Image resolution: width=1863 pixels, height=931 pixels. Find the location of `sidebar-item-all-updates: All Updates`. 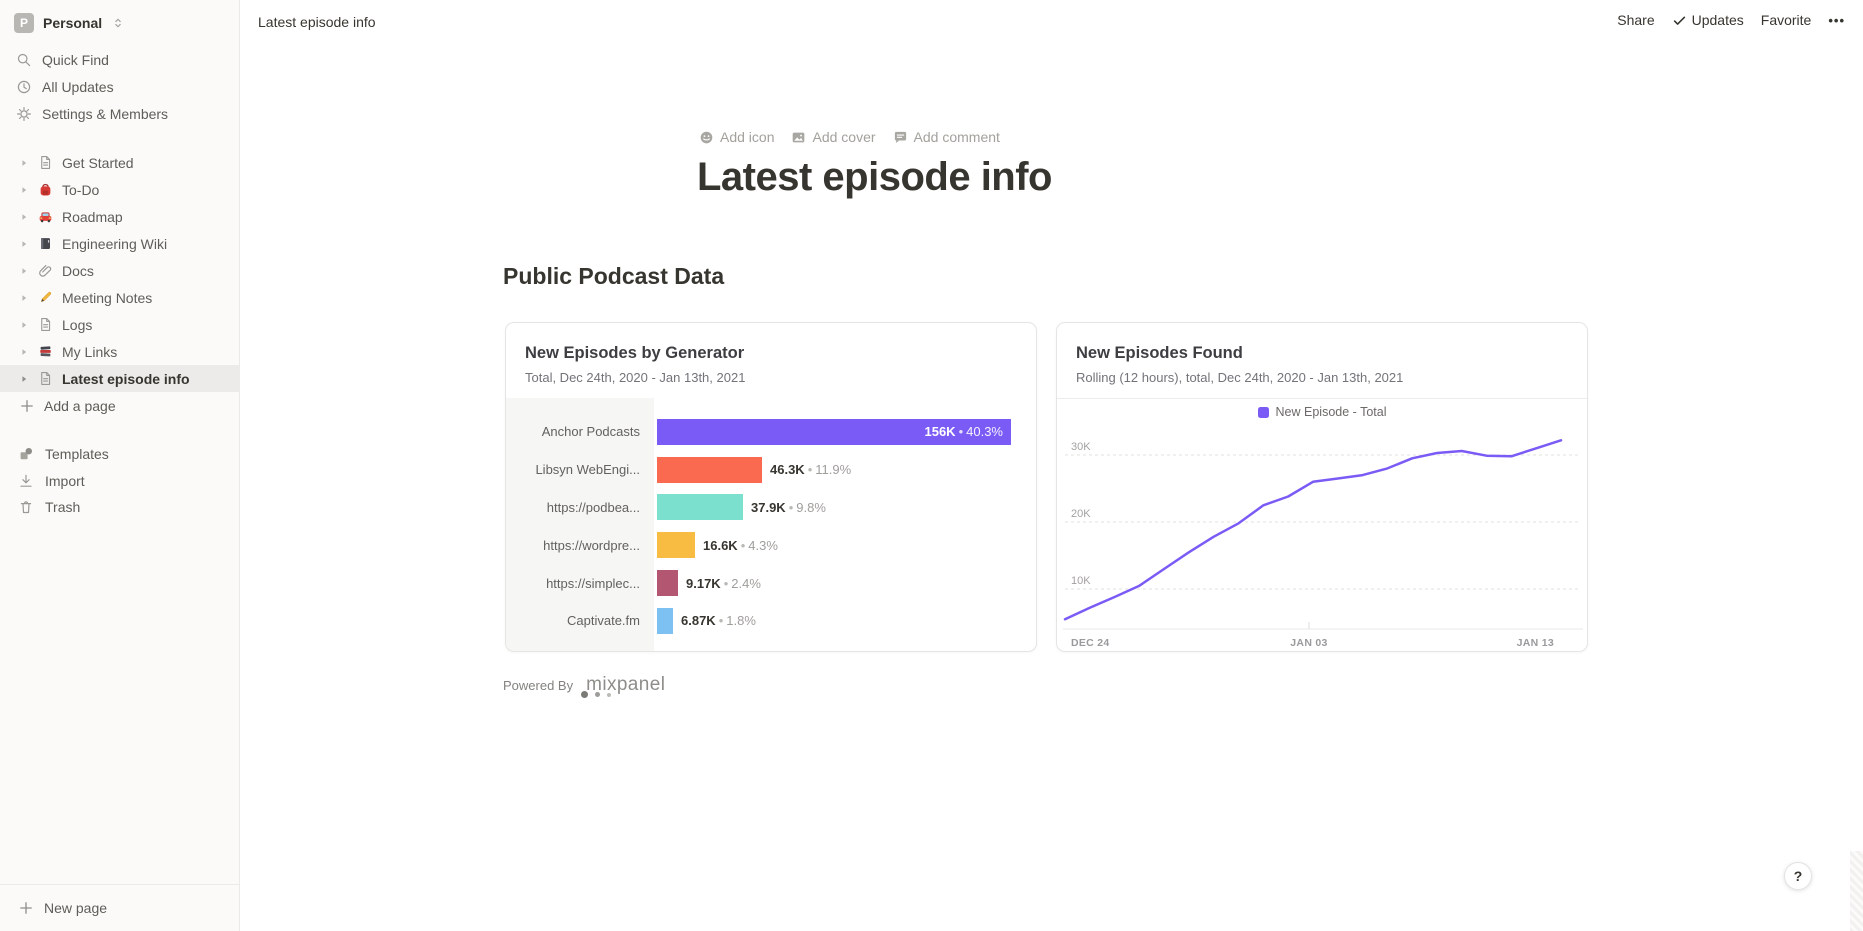

sidebar-item-all-updates: All Updates is located at coordinates (120, 86).